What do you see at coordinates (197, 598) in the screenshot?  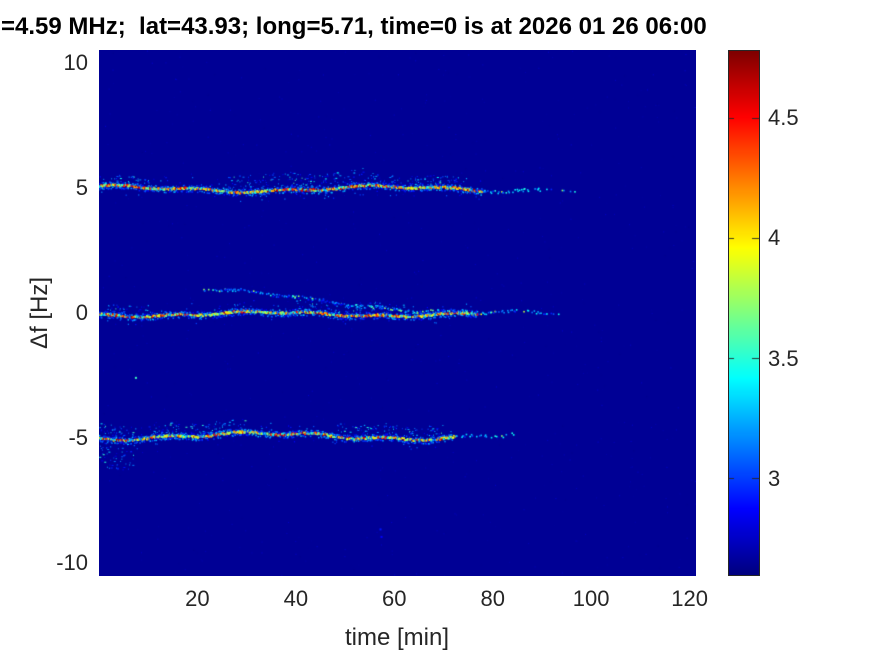 I see `x-tick-label: 20` at bounding box center [197, 598].